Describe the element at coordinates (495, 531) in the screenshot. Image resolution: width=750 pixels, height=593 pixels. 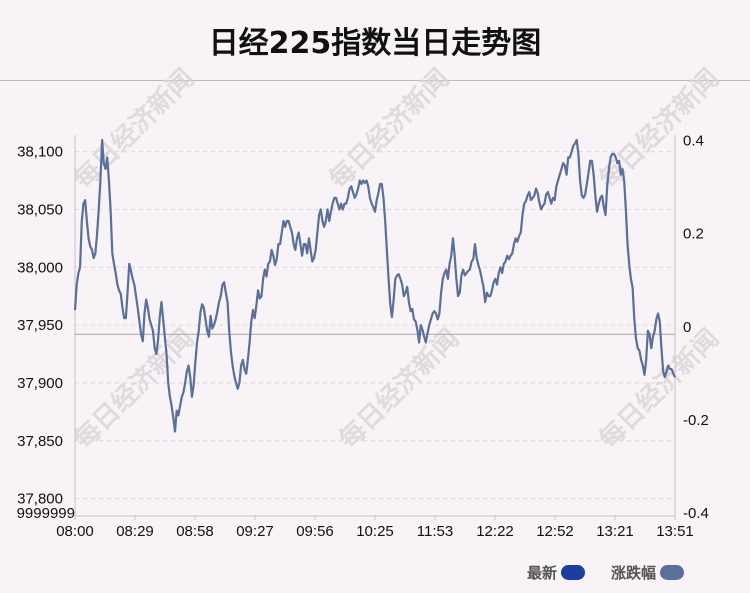
I see `x-tick-label: 12:22` at that location.